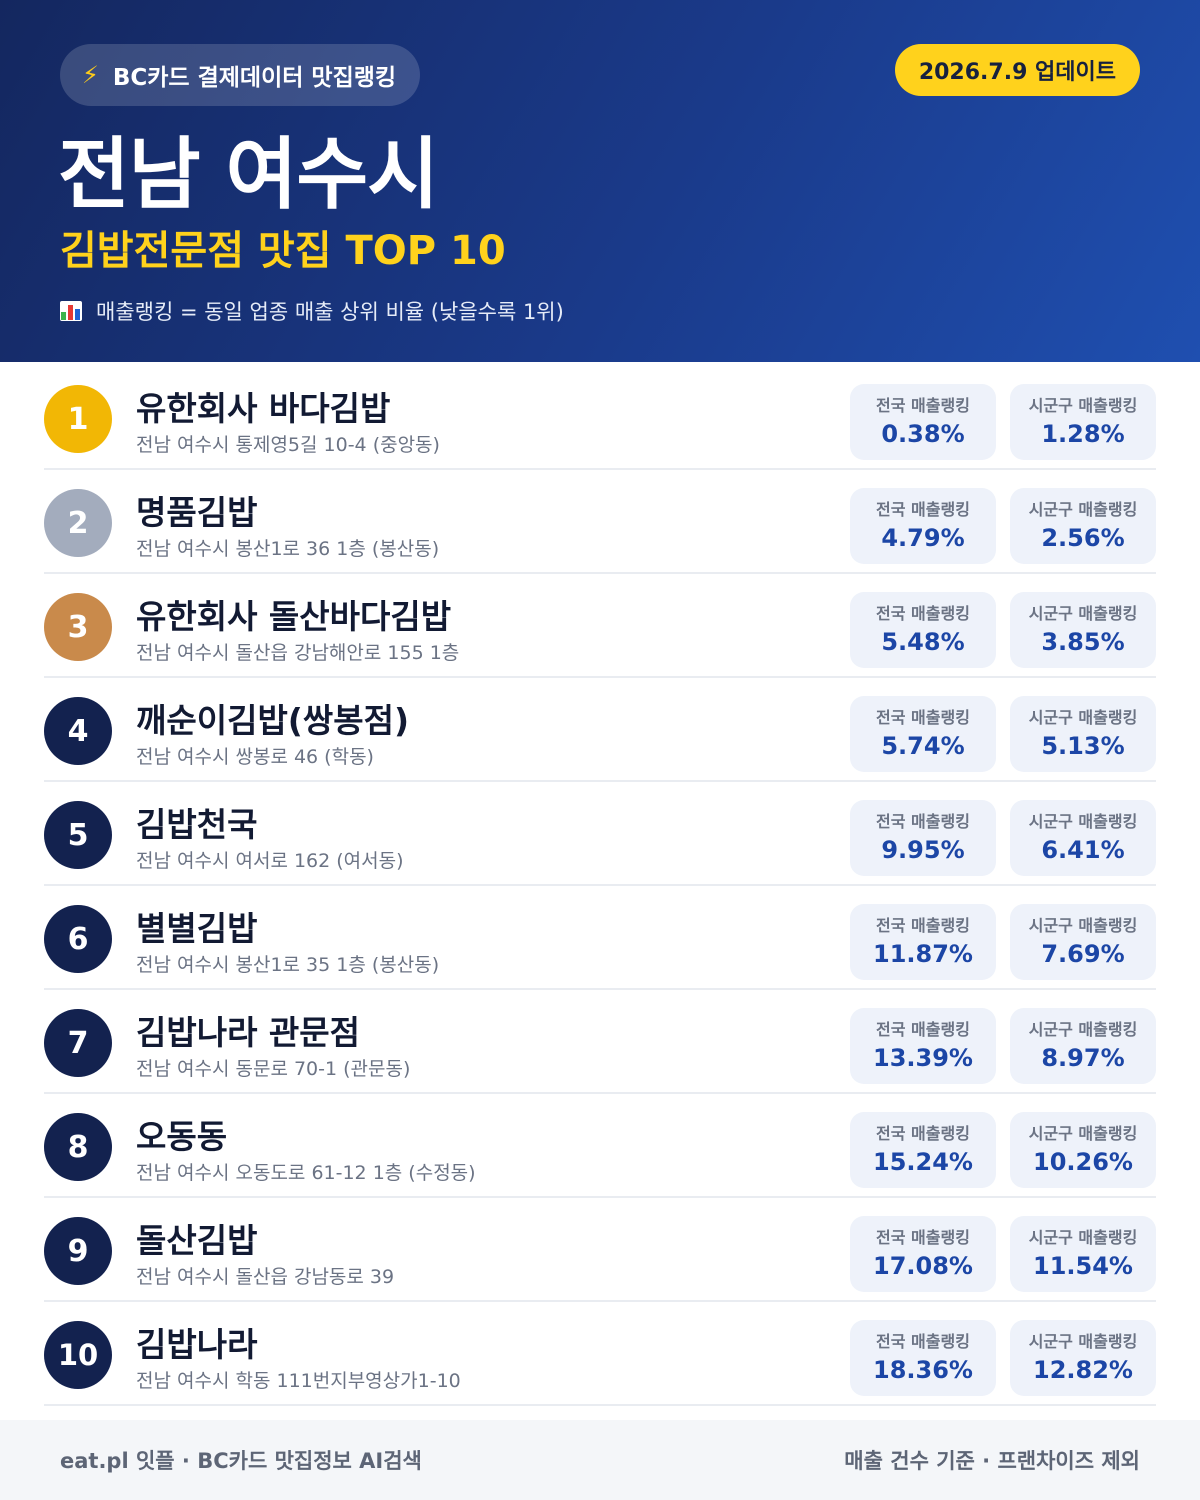 Image resolution: width=1200 pixels, height=1500 pixels. What do you see at coordinates (71, 311) in the screenshot?
I see `bar-chart-icon` at bounding box center [71, 311].